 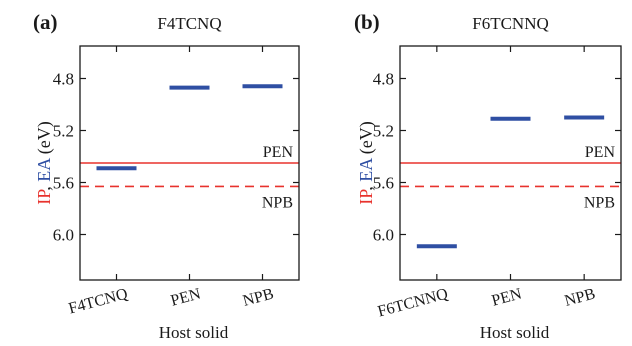 I want to click on chart-title: F6TCNNQ, so click(x=510, y=23).